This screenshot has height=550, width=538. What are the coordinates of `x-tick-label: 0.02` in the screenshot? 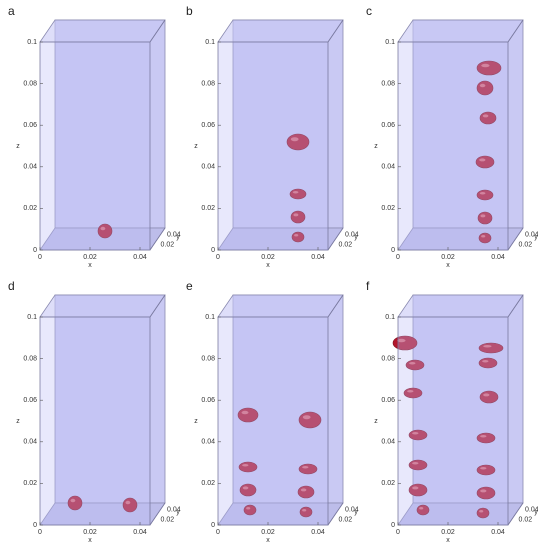 It's located at (90, 532).